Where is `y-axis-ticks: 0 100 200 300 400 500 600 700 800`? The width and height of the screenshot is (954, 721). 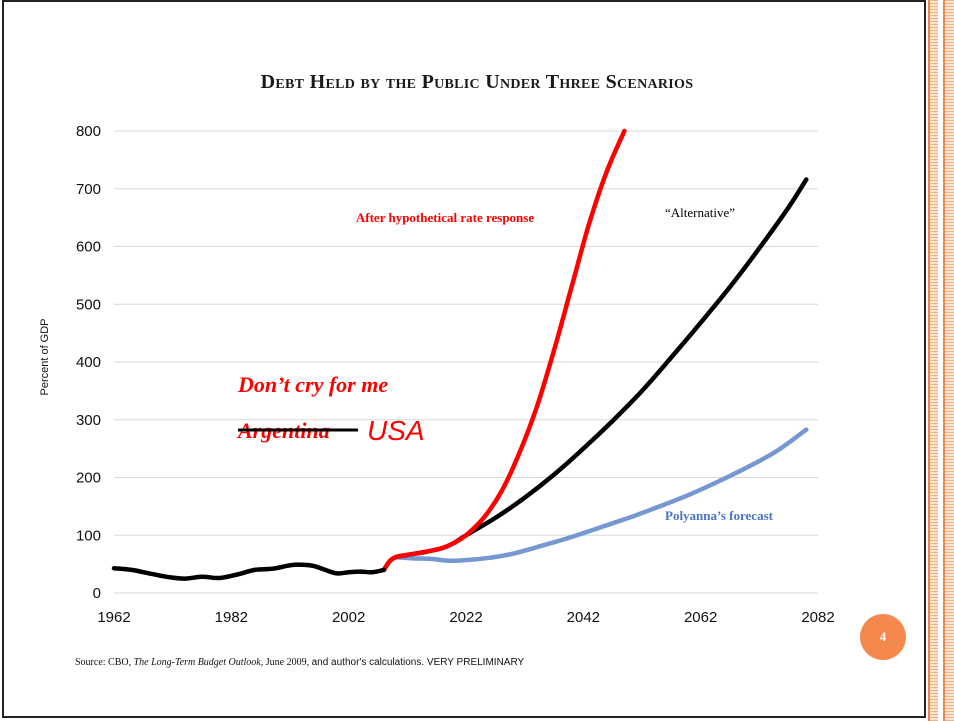 y-axis-ticks: 0 100 200 300 400 500 600 700 800 is located at coordinates (88, 362).